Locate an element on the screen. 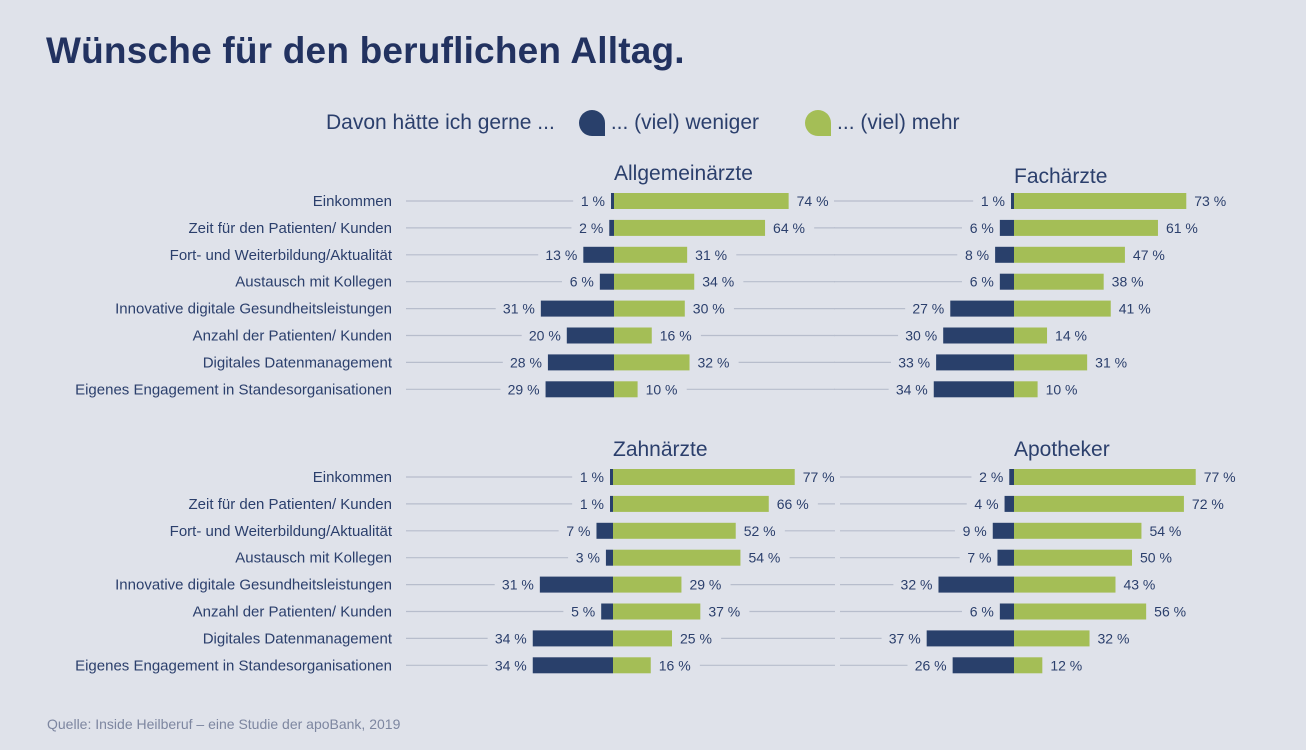  legend-item-more: ... (viel) mehr is located at coordinates (882, 123).